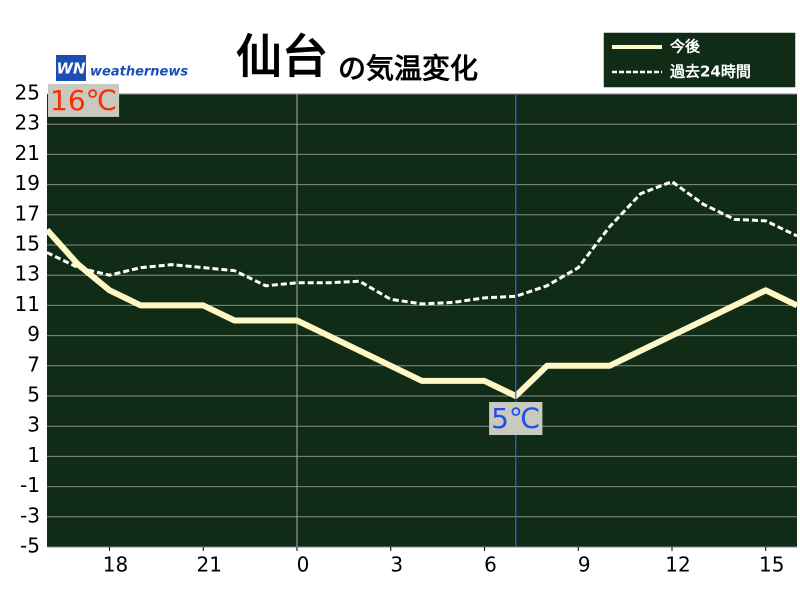 This screenshot has width=800, height=600. I want to click on y-tick-label: 23, so click(27, 123).